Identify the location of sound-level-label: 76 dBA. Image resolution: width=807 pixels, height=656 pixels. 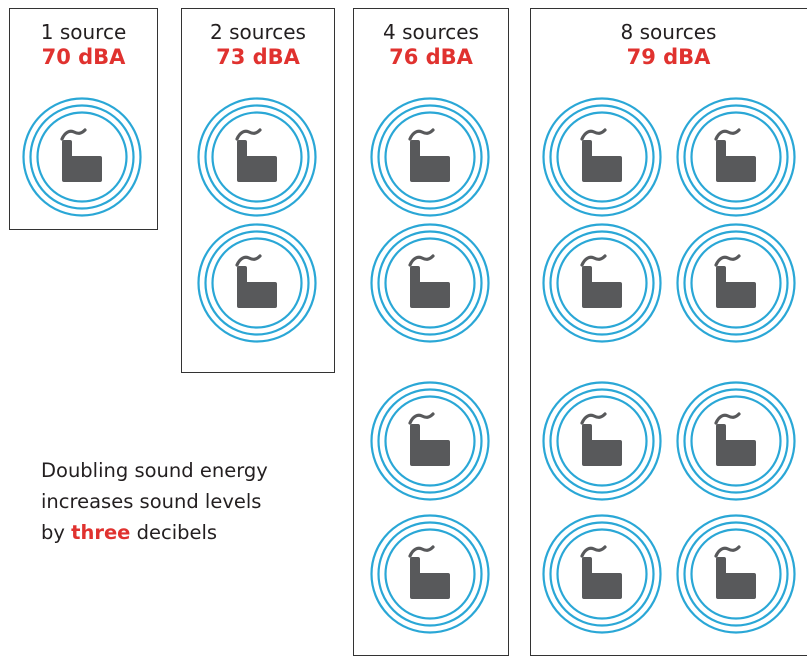
(431, 57).